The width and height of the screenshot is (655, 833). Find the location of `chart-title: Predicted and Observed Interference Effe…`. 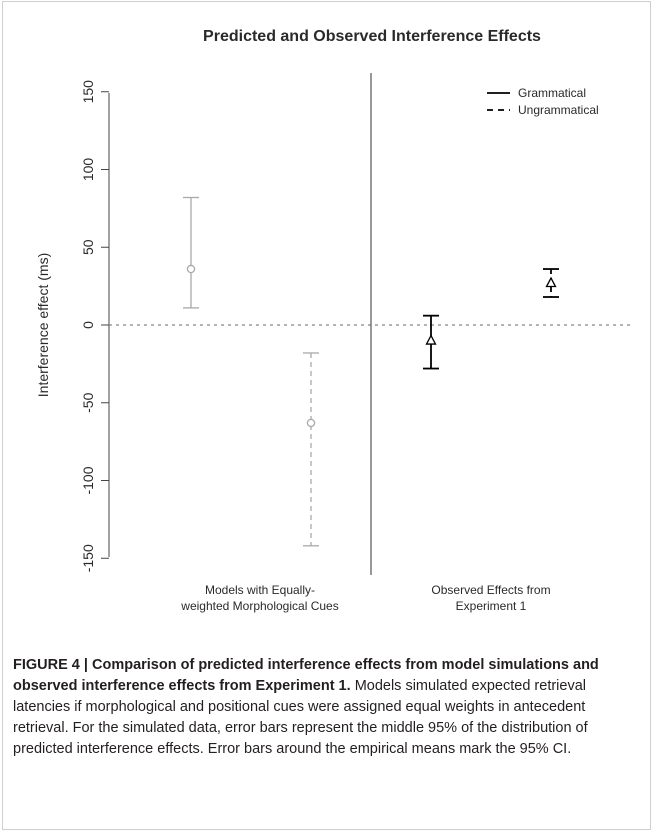

chart-title: Predicted and Observed Interference Effe… is located at coordinates (372, 36).